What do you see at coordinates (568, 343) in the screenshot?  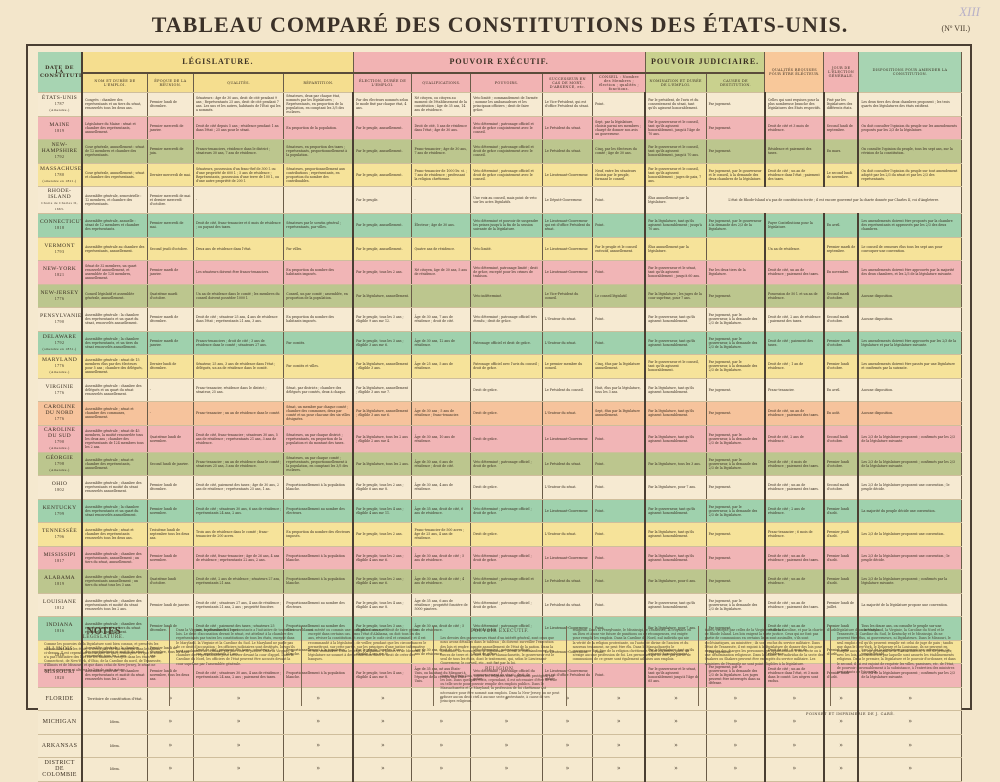 I see `cell-exec-succession: L'Orateur du sénat.` at bounding box center [568, 343].